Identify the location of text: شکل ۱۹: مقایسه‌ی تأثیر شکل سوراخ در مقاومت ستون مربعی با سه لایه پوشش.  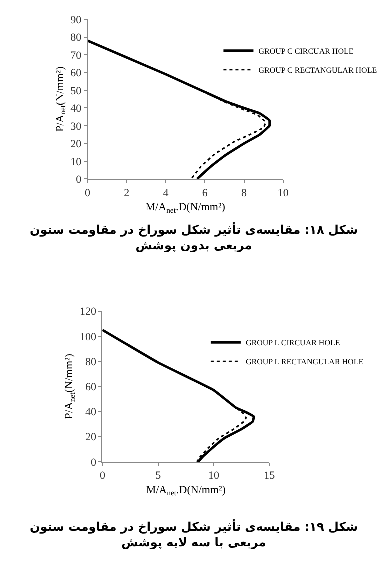
(194, 534).